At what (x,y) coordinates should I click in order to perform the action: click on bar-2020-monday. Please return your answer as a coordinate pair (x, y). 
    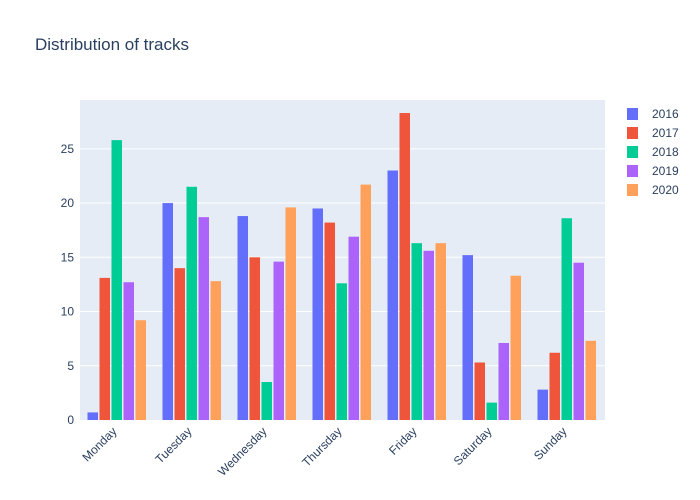
    Looking at the image, I should click on (140, 370).